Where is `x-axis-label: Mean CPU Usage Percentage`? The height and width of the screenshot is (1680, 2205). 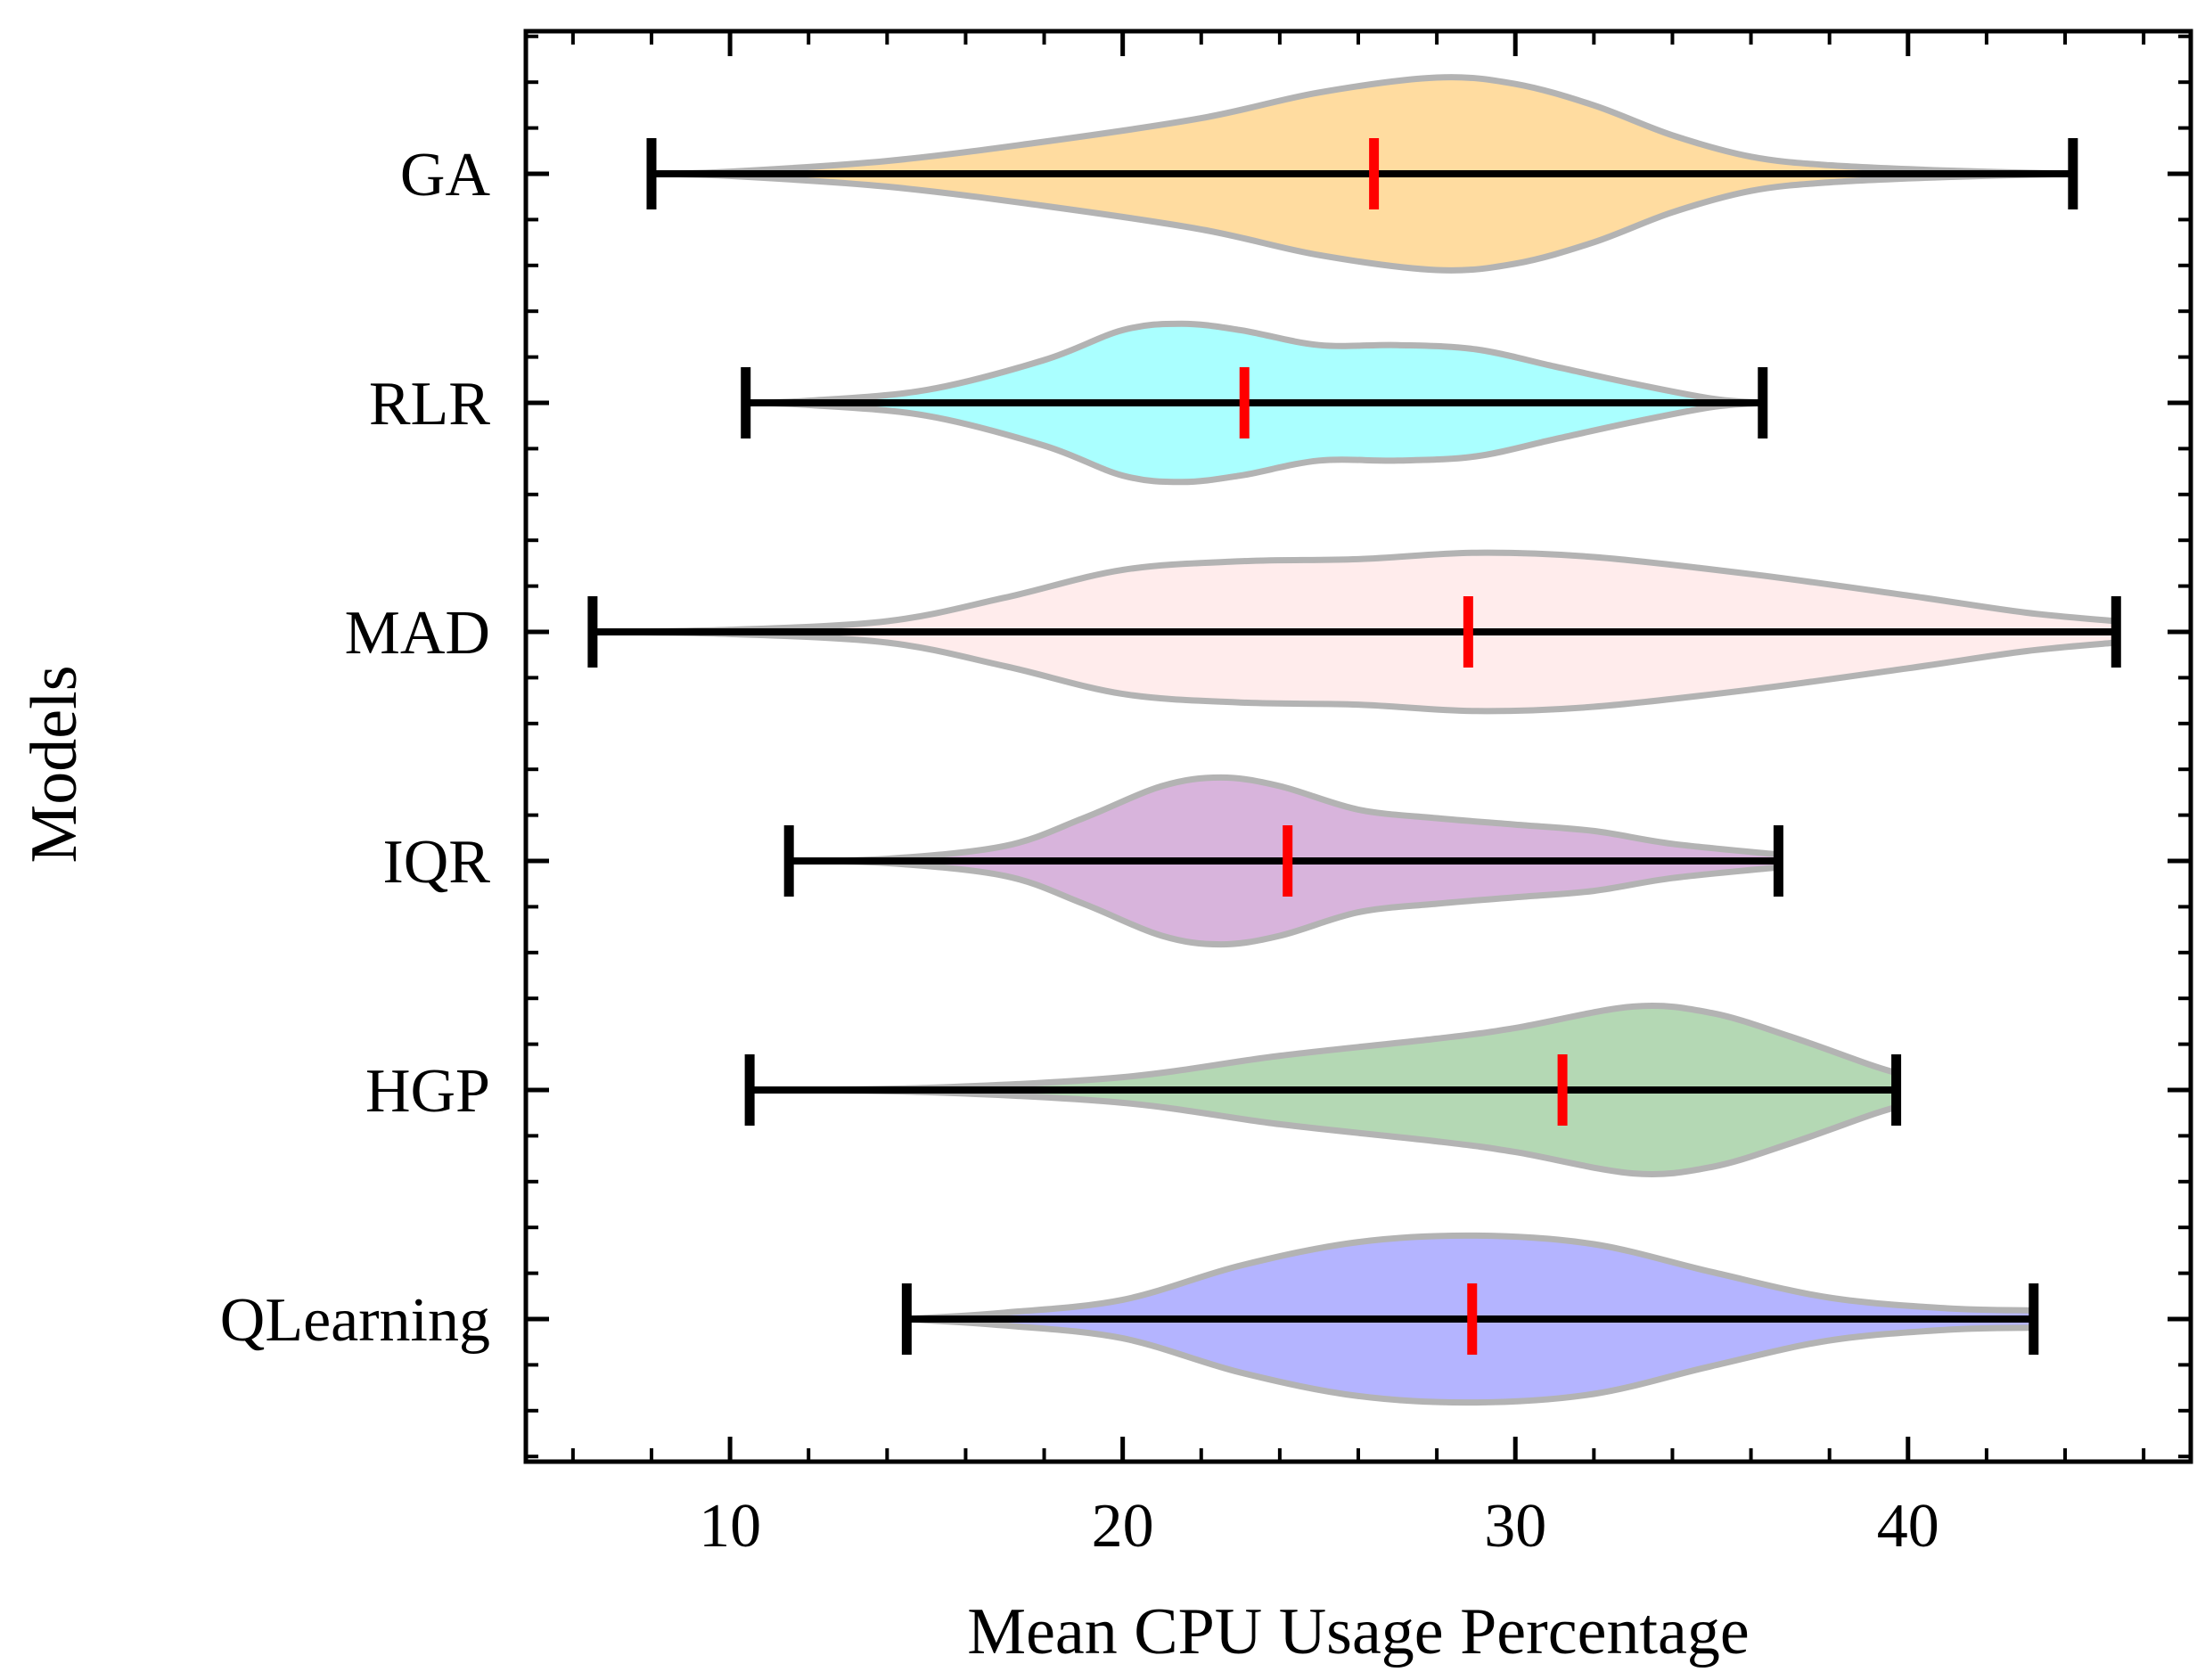
x-axis-label: Mean CPU Usage Percentage is located at coordinates (1358, 1631).